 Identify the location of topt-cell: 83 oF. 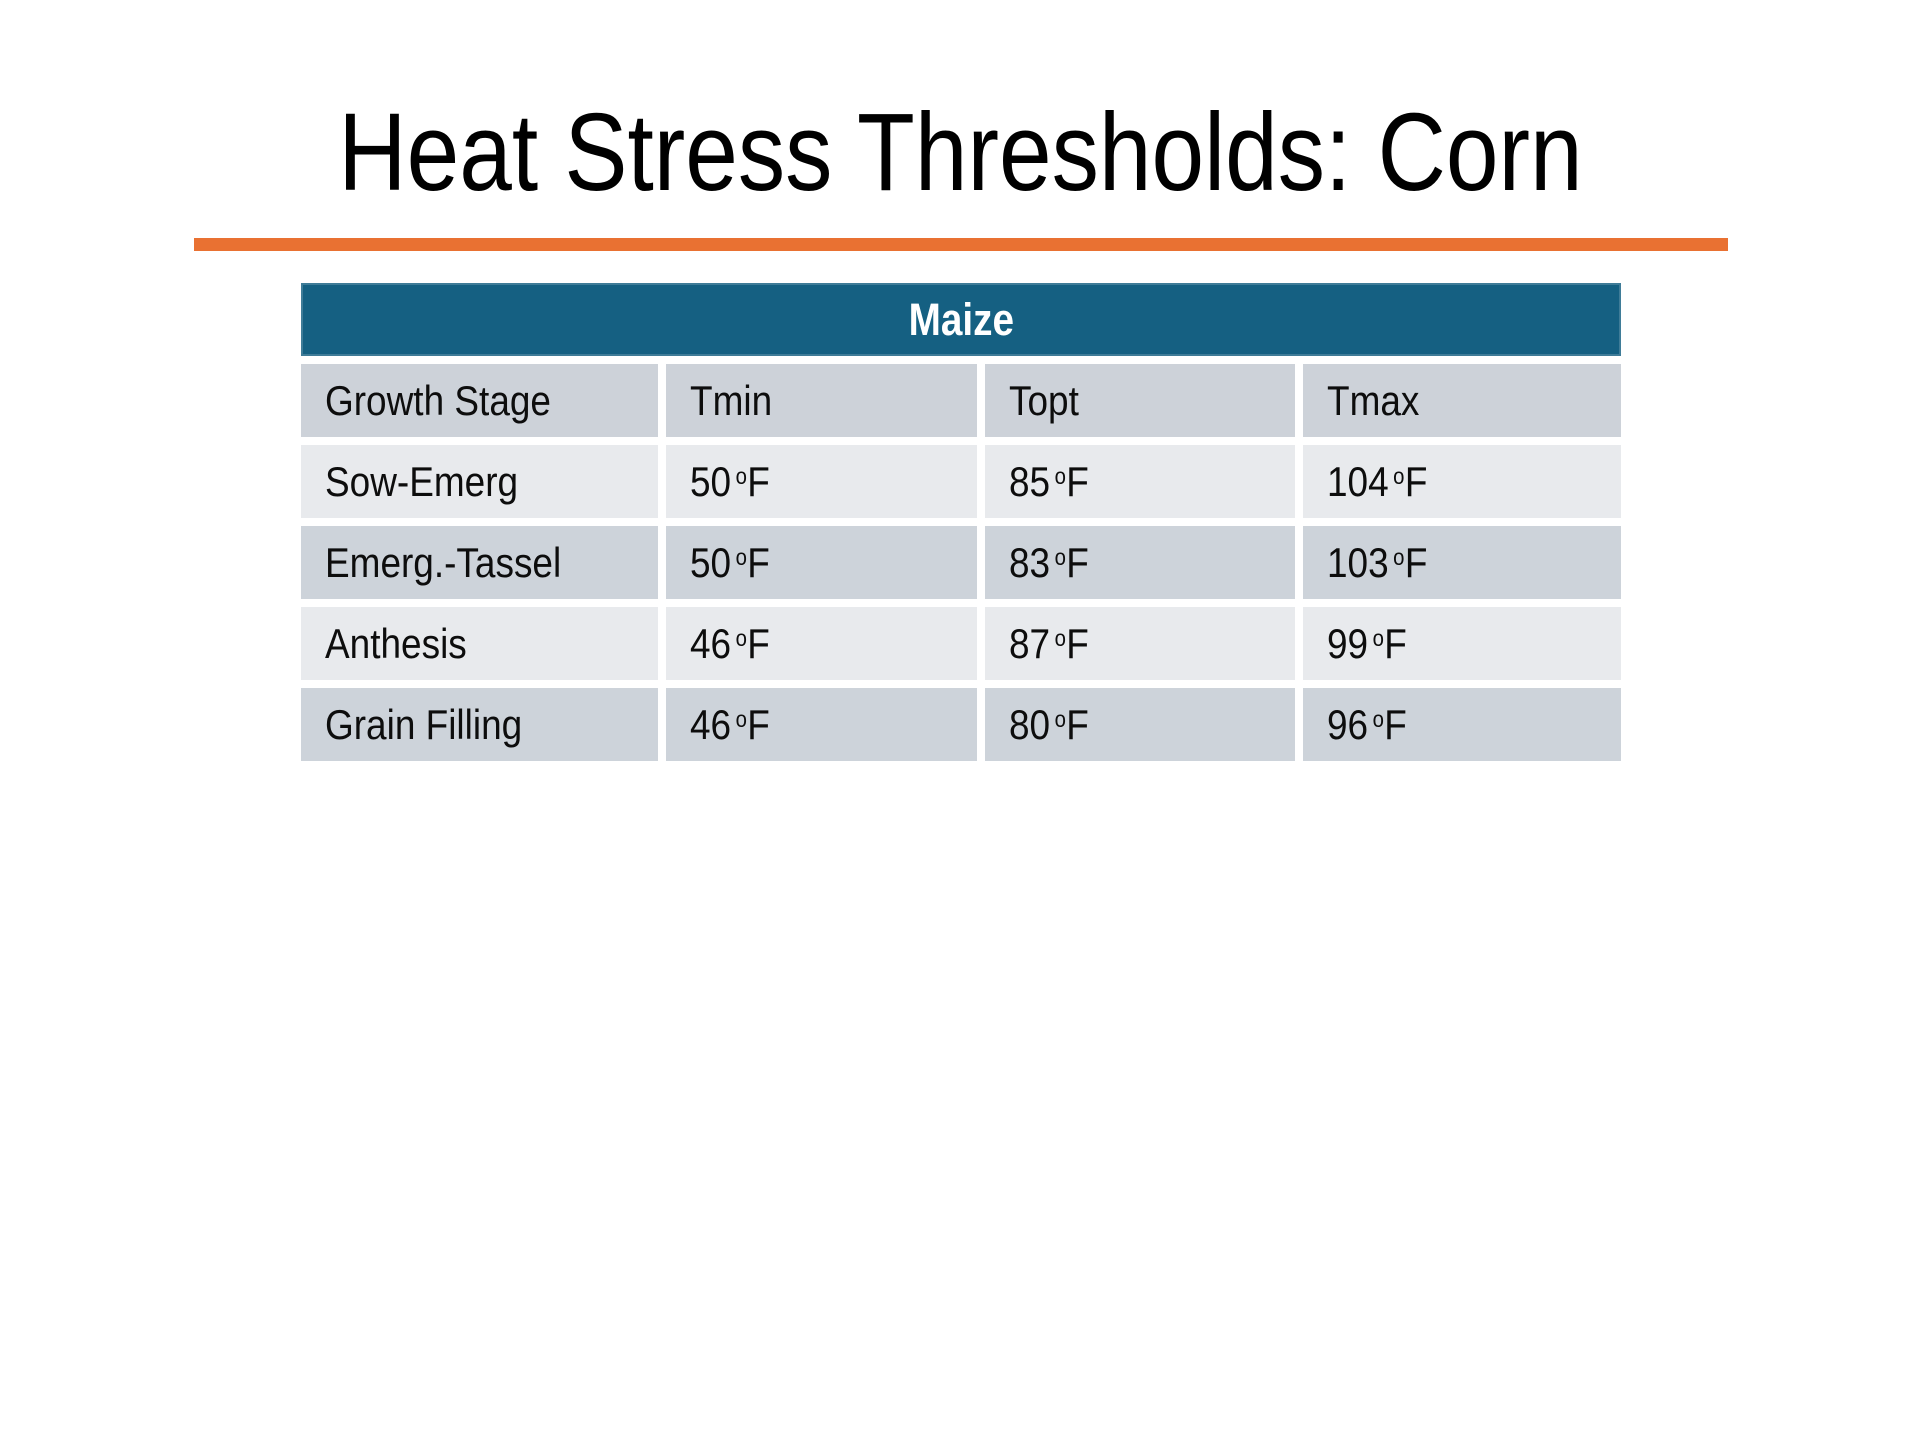
(1140, 562).